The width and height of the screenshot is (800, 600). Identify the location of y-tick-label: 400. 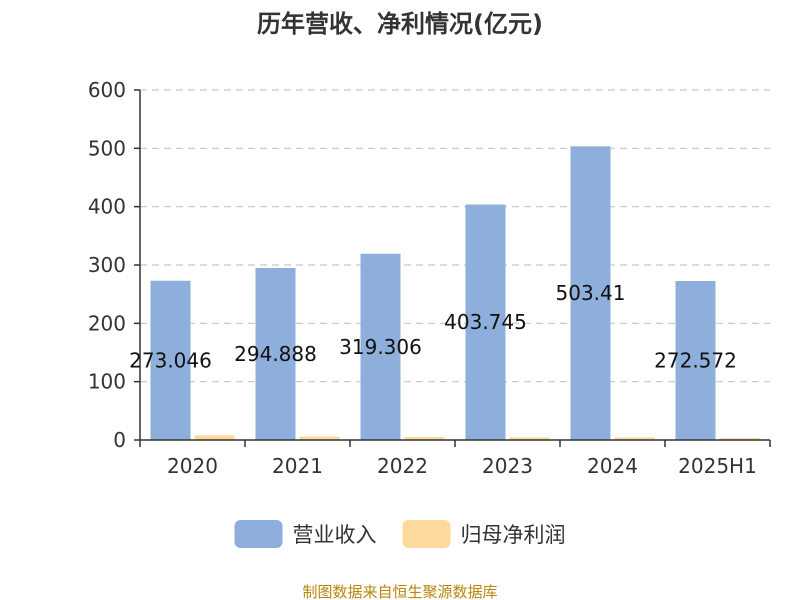
(107, 207).